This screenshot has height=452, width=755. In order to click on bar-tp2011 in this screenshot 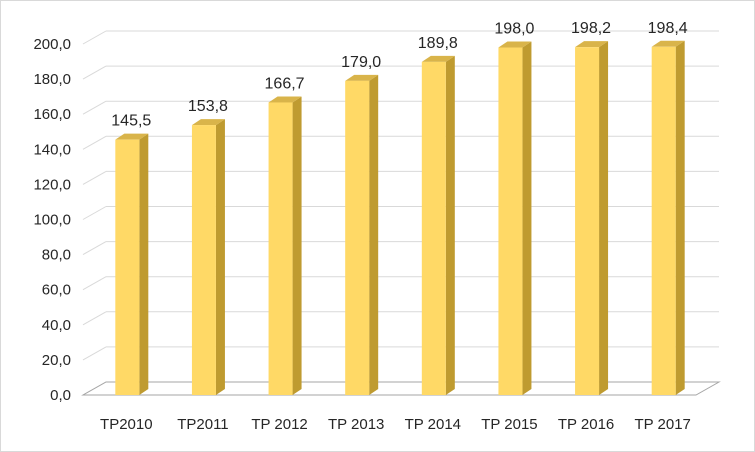, I will do `click(208, 257)`.